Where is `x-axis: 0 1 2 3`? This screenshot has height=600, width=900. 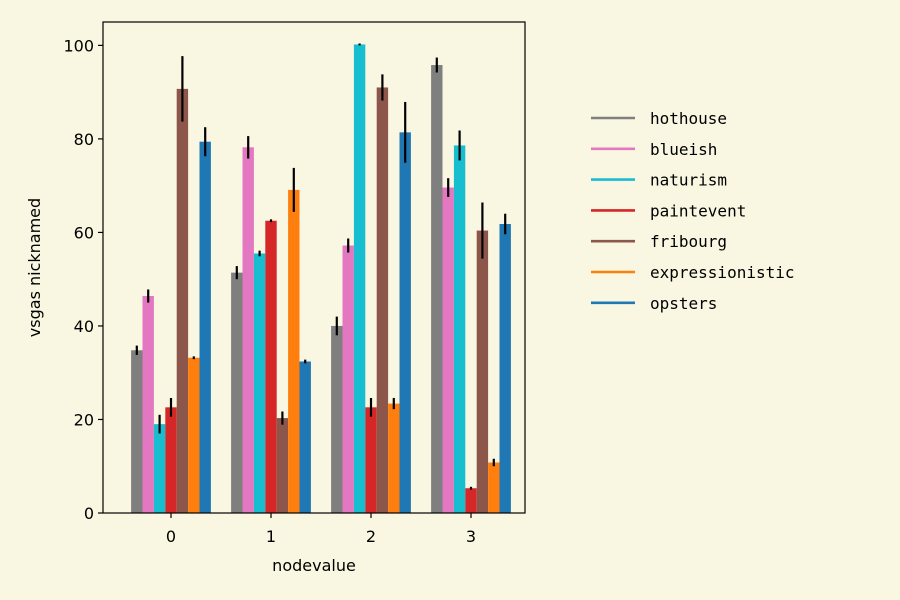 x-axis: 0 1 2 3 is located at coordinates (321, 529).